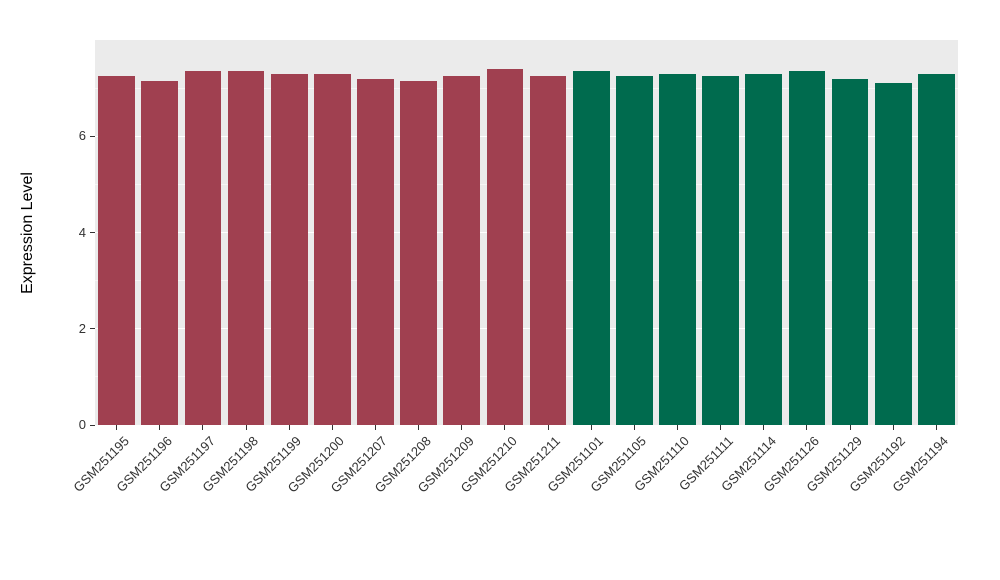 Image resolution: width=1000 pixels, height=580 pixels. I want to click on bar-GSM251195, so click(116, 250).